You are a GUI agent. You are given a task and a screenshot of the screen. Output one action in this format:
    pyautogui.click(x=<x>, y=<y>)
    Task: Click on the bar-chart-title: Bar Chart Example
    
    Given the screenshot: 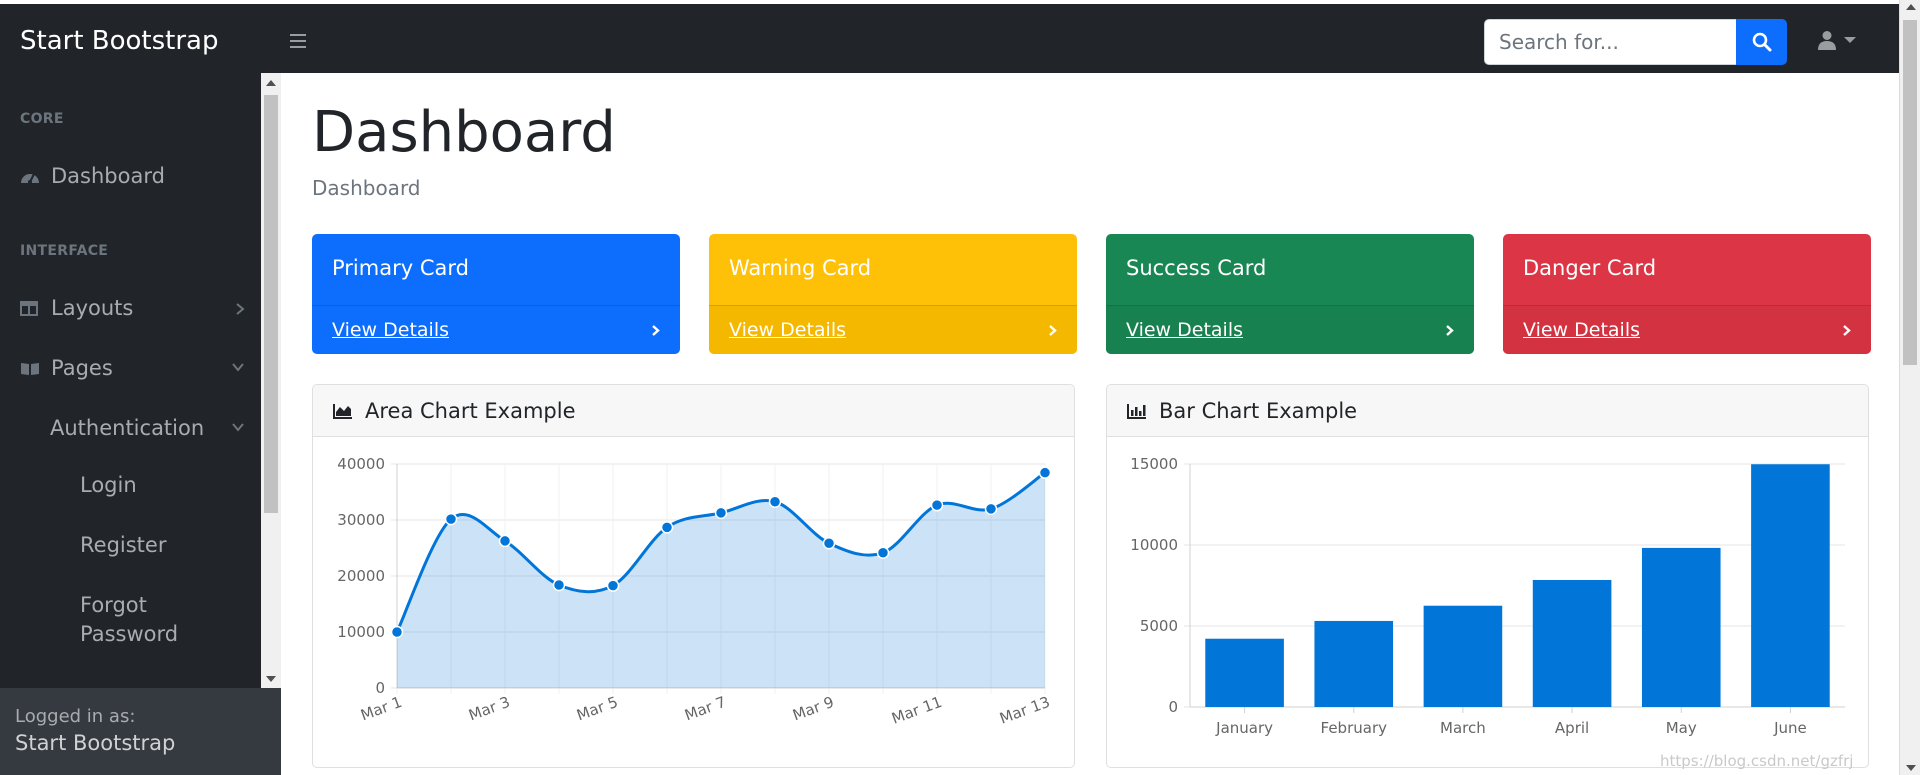 What is the action you would take?
    pyautogui.click(x=1258, y=410)
    